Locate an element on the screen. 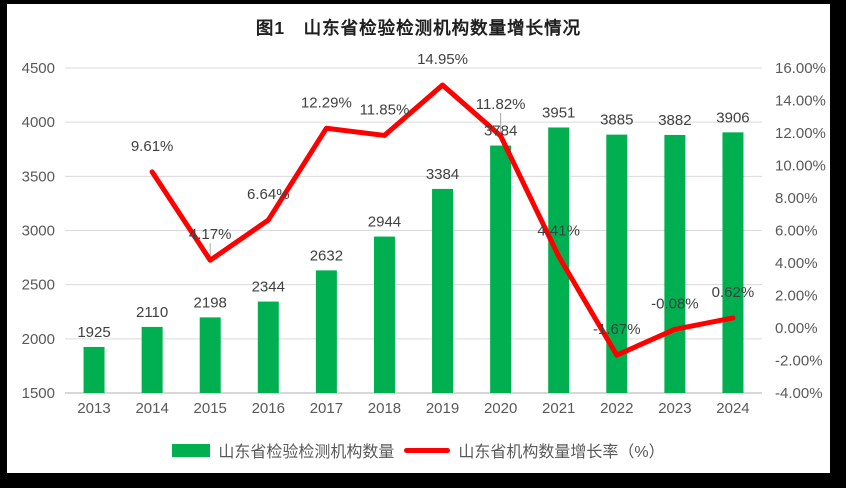 This screenshot has height=488, width=846. svg-text: 4.41% is located at coordinates (558, 230).